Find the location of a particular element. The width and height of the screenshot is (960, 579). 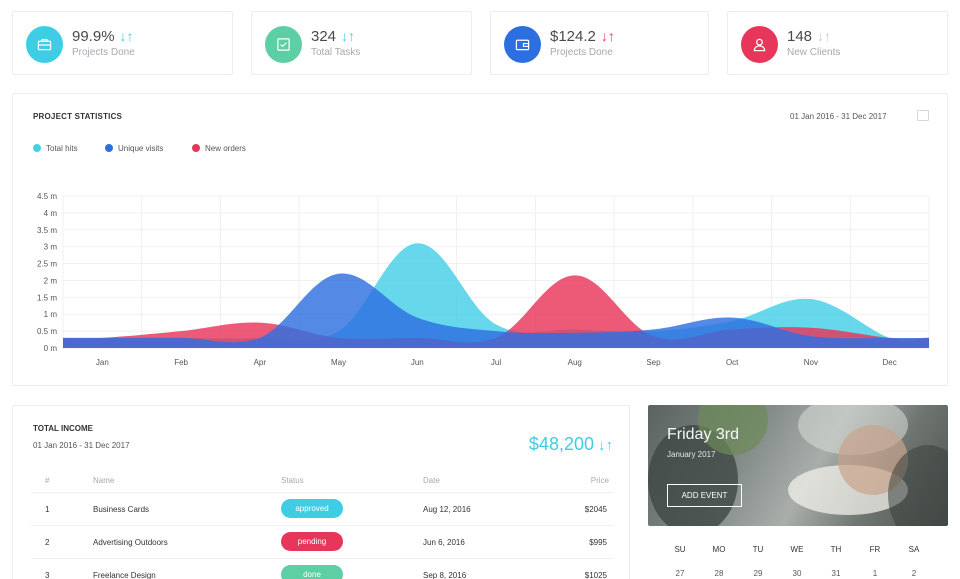

x-tick-label: Dec is located at coordinates (890, 362).